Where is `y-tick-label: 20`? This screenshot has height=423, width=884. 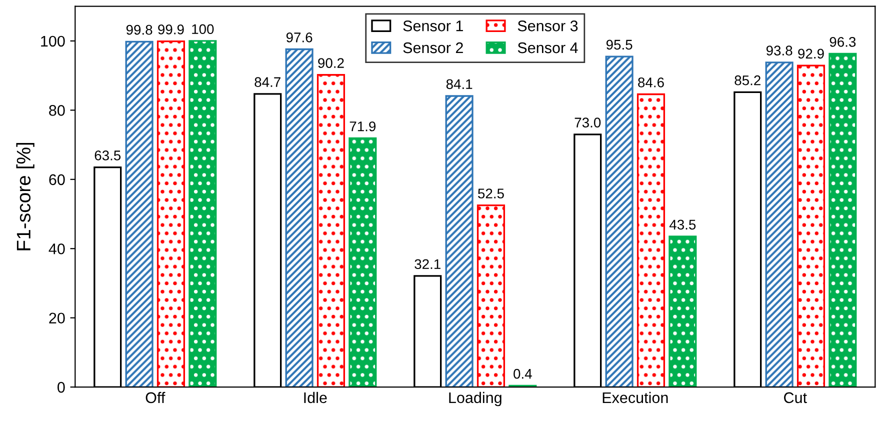 y-tick-label: 20 is located at coordinates (57, 318).